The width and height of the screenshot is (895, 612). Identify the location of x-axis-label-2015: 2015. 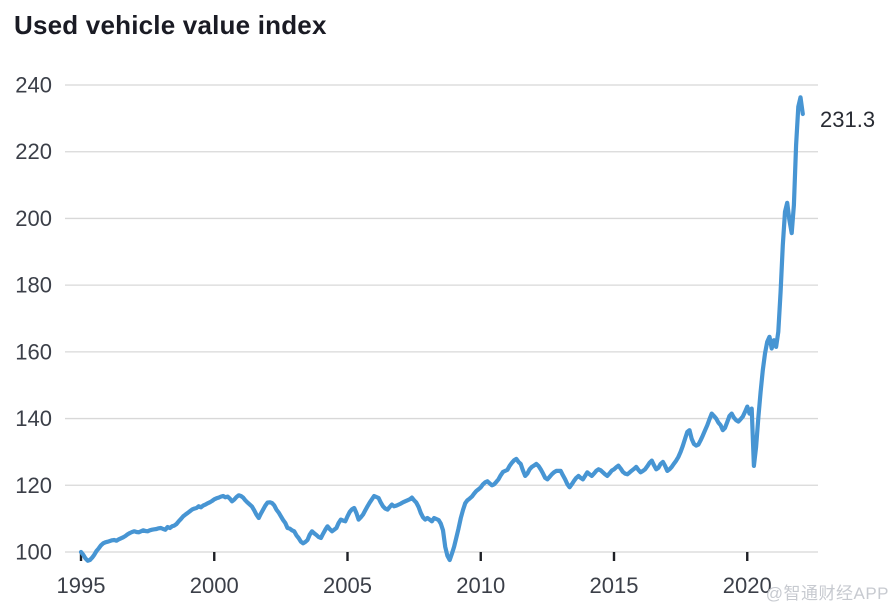
(614, 585).